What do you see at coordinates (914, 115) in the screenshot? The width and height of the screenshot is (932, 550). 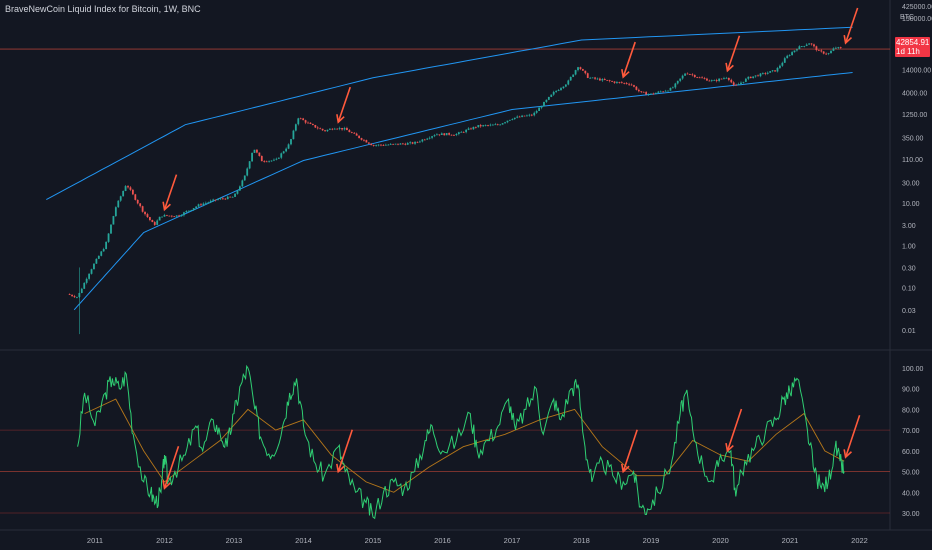 I see `price-tick-label: 1250.00` at bounding box center [914, 115].